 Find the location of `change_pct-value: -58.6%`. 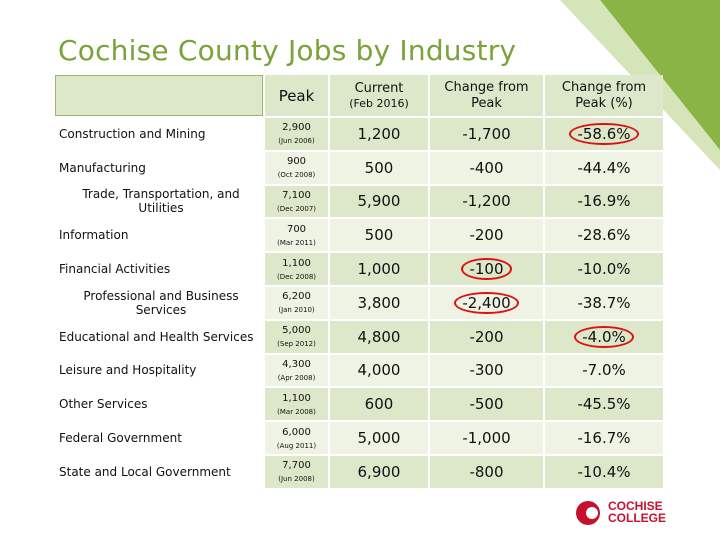

change_pct-value: -58.6% is located at coordinates (604, 133).